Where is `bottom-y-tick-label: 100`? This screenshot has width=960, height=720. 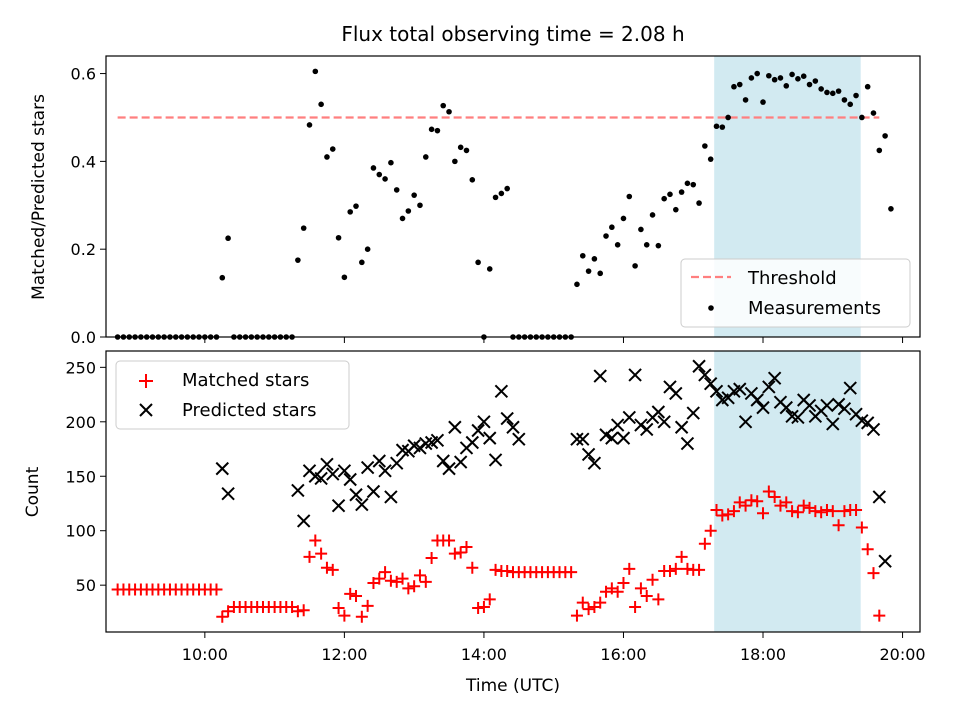 bottom-y-tick-label: 100 is located at coordinates (80, 531).